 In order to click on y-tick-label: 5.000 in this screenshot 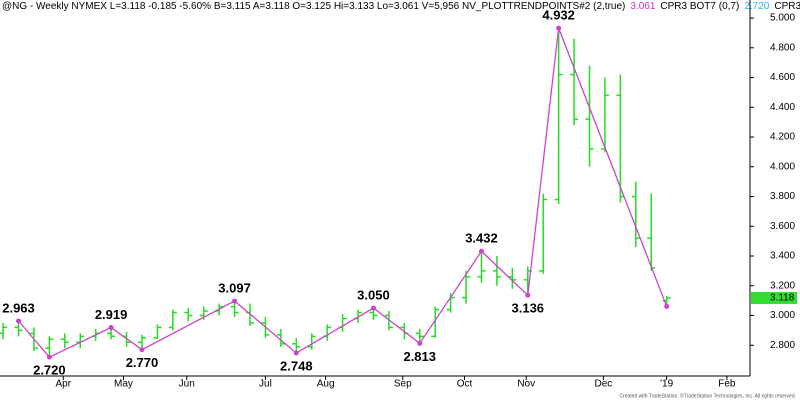, I will do `click(782, 18)`.